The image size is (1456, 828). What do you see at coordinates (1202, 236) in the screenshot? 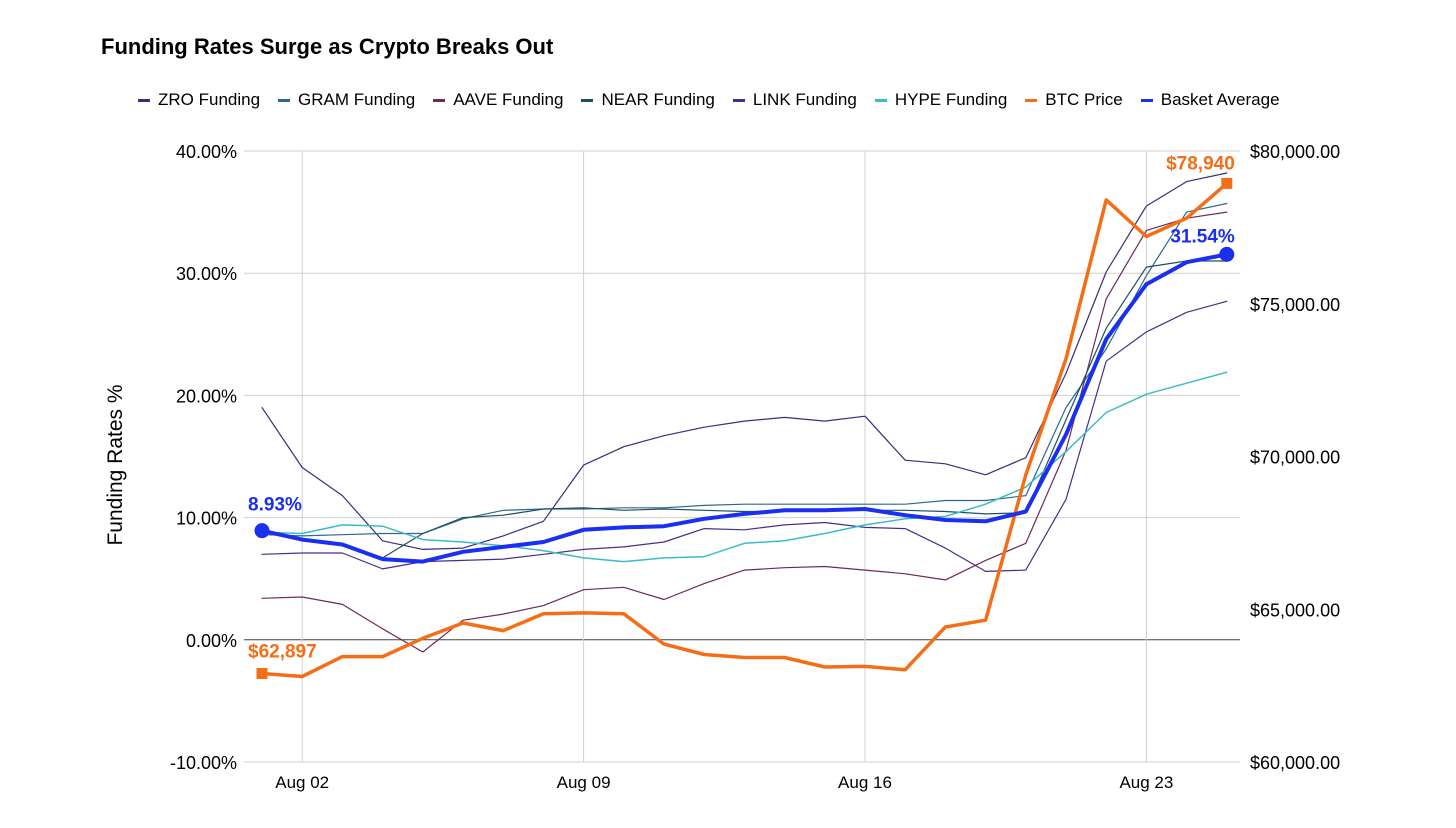
I see `data-label: 31.54%` at bounding box center [1202, 236].